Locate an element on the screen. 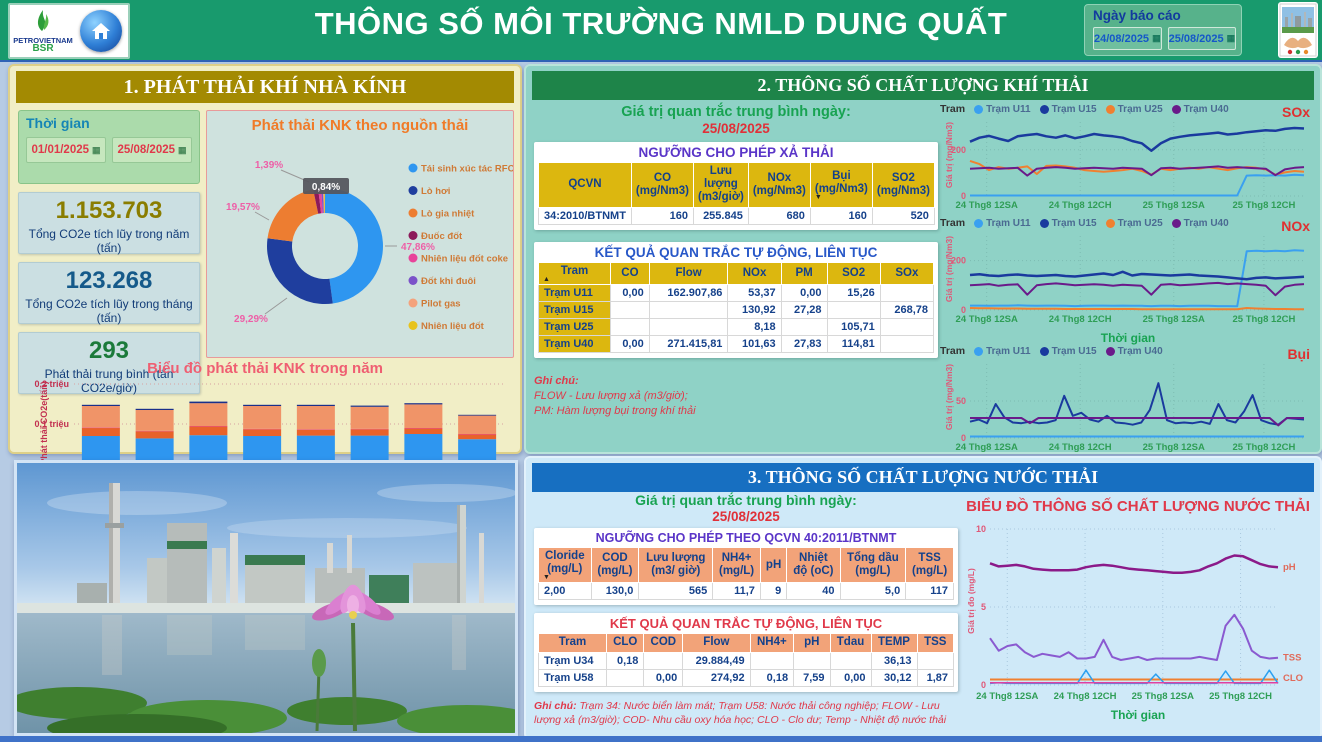  value-cell: 268,78 is located at coordinates (907, 309).